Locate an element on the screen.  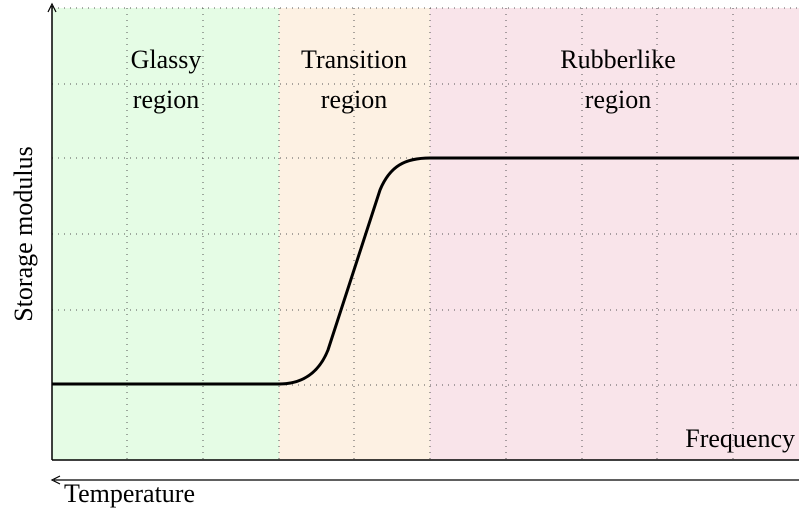
y-axis-label: Storage modulus is located at coordinates (23, 234).